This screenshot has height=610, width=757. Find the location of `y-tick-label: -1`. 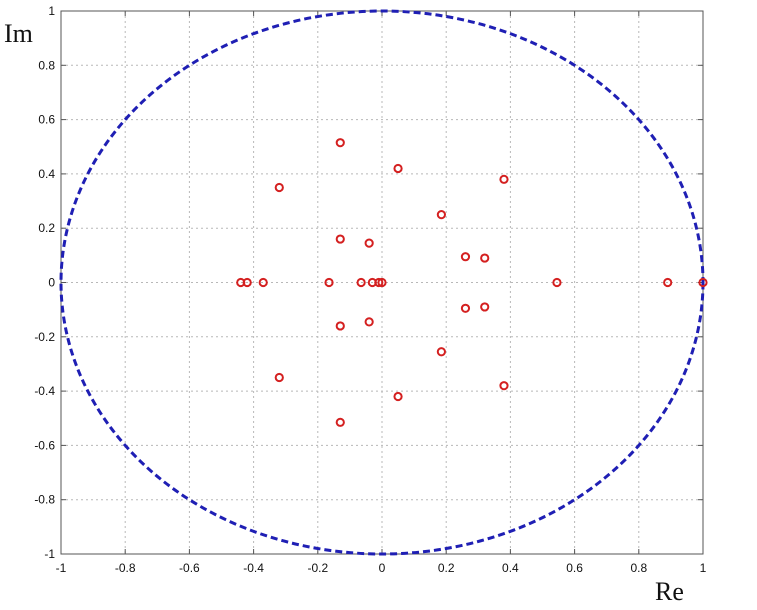

y-tick-label: -1 is located at coordinates (49, 554).